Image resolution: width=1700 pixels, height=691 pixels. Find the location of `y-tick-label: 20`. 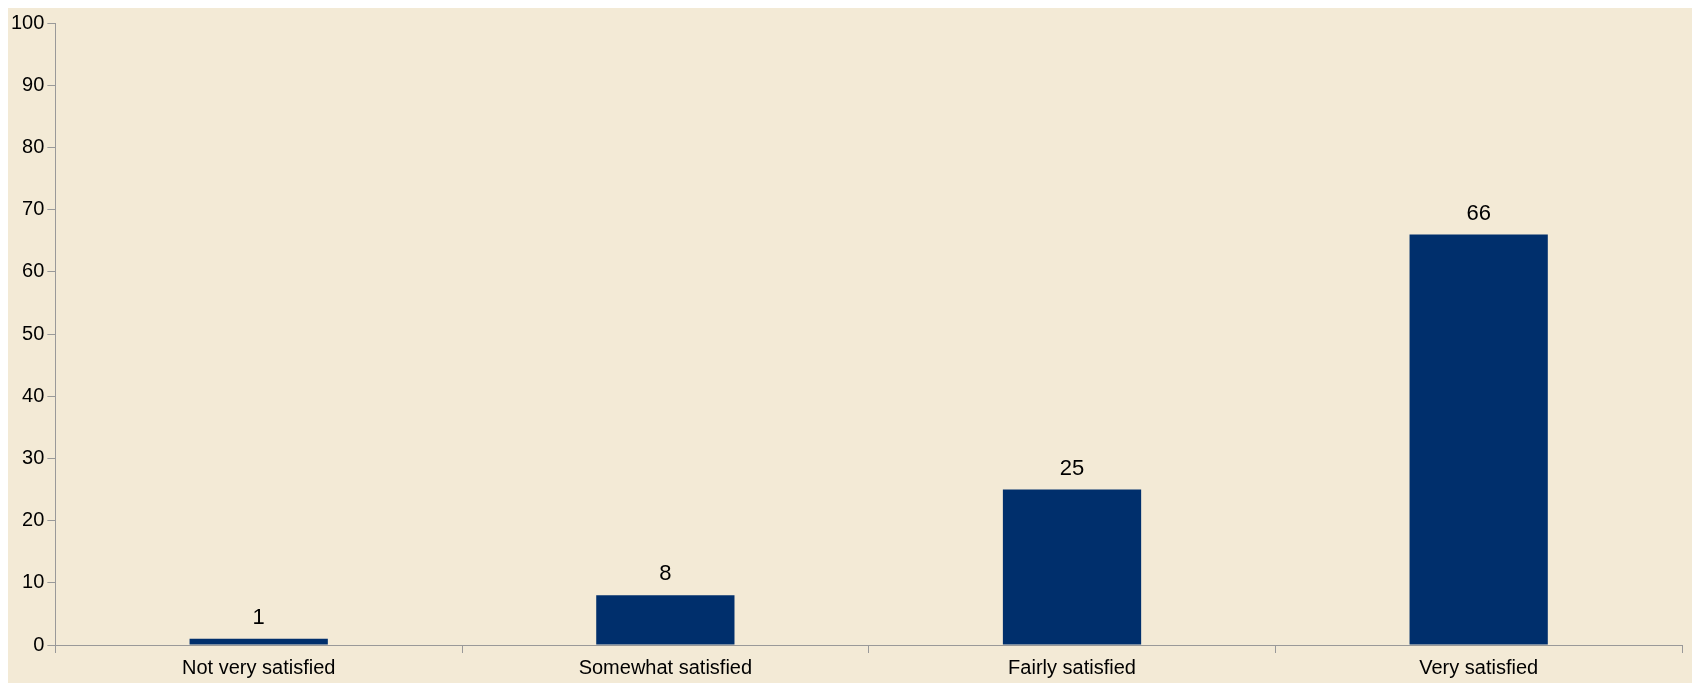

y-tick-label: 20 is located at coordinates (33, 519).